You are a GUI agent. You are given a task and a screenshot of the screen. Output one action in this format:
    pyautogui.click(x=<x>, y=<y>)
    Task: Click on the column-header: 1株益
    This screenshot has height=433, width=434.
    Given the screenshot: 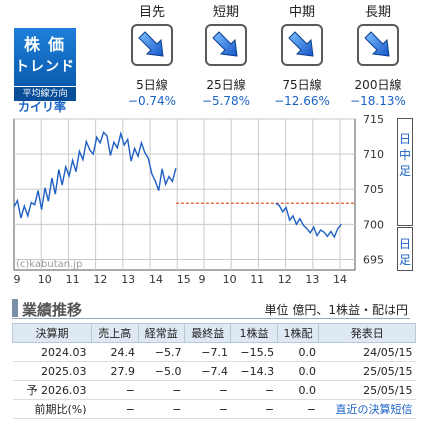 What is the action you would take?
    pyautogui.click(x=254, y=333)
    